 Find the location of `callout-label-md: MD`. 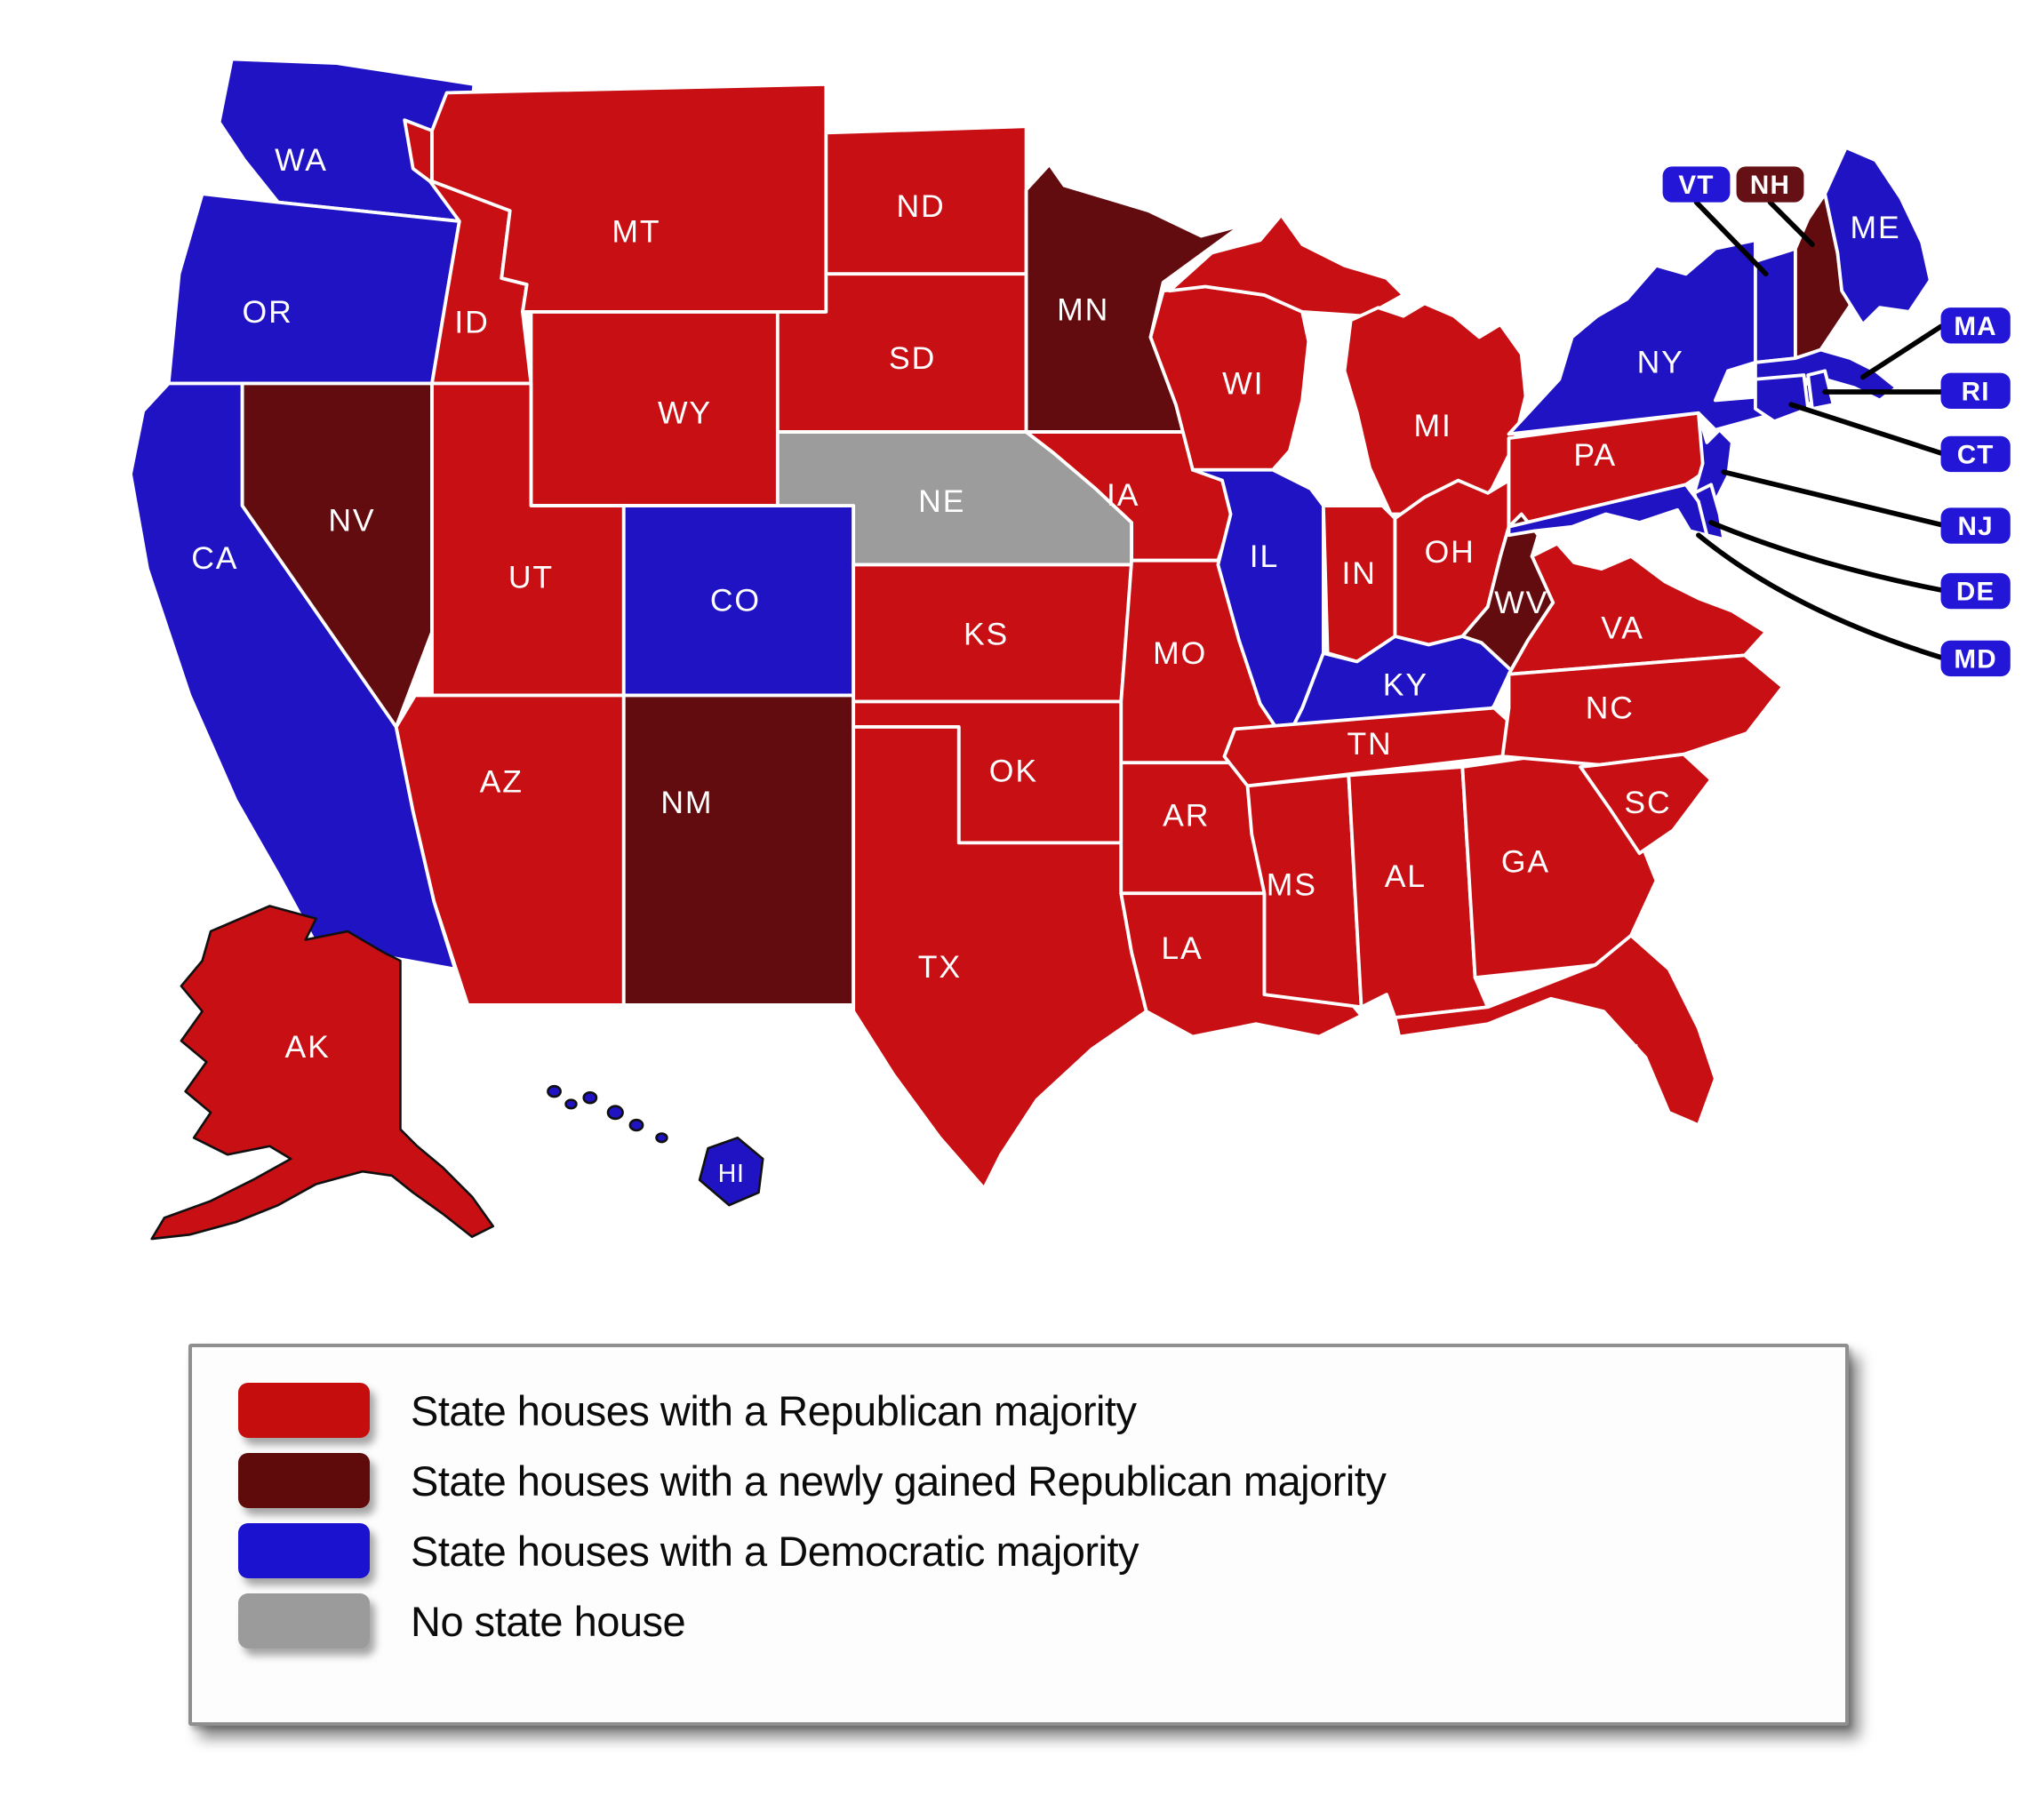

callout-label-md: MD is located at coordinates (1975, 660).